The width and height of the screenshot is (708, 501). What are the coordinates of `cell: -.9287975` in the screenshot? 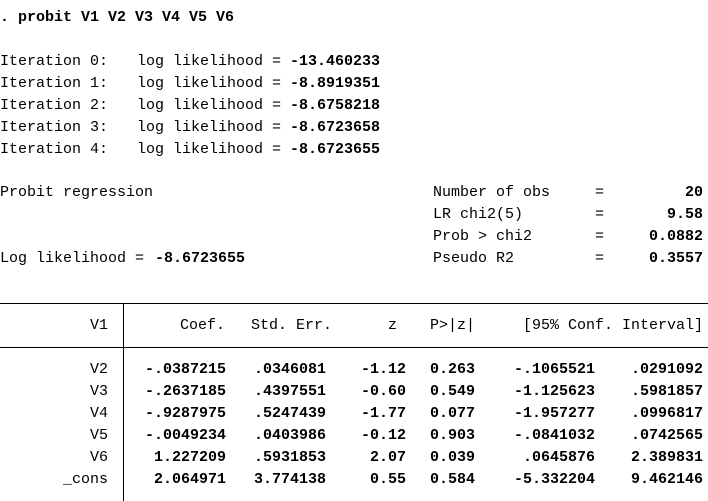 It's located at (185, 413).